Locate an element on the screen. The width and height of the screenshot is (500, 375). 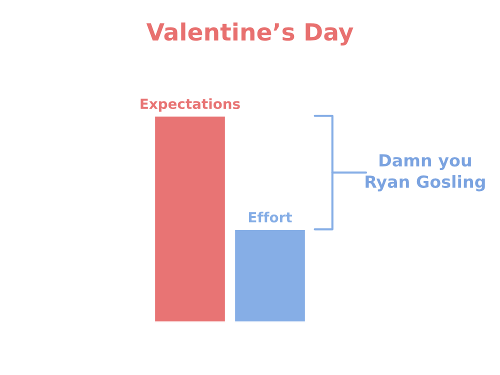
x-tick-label: Expectations is located at coordinates (190, 105).